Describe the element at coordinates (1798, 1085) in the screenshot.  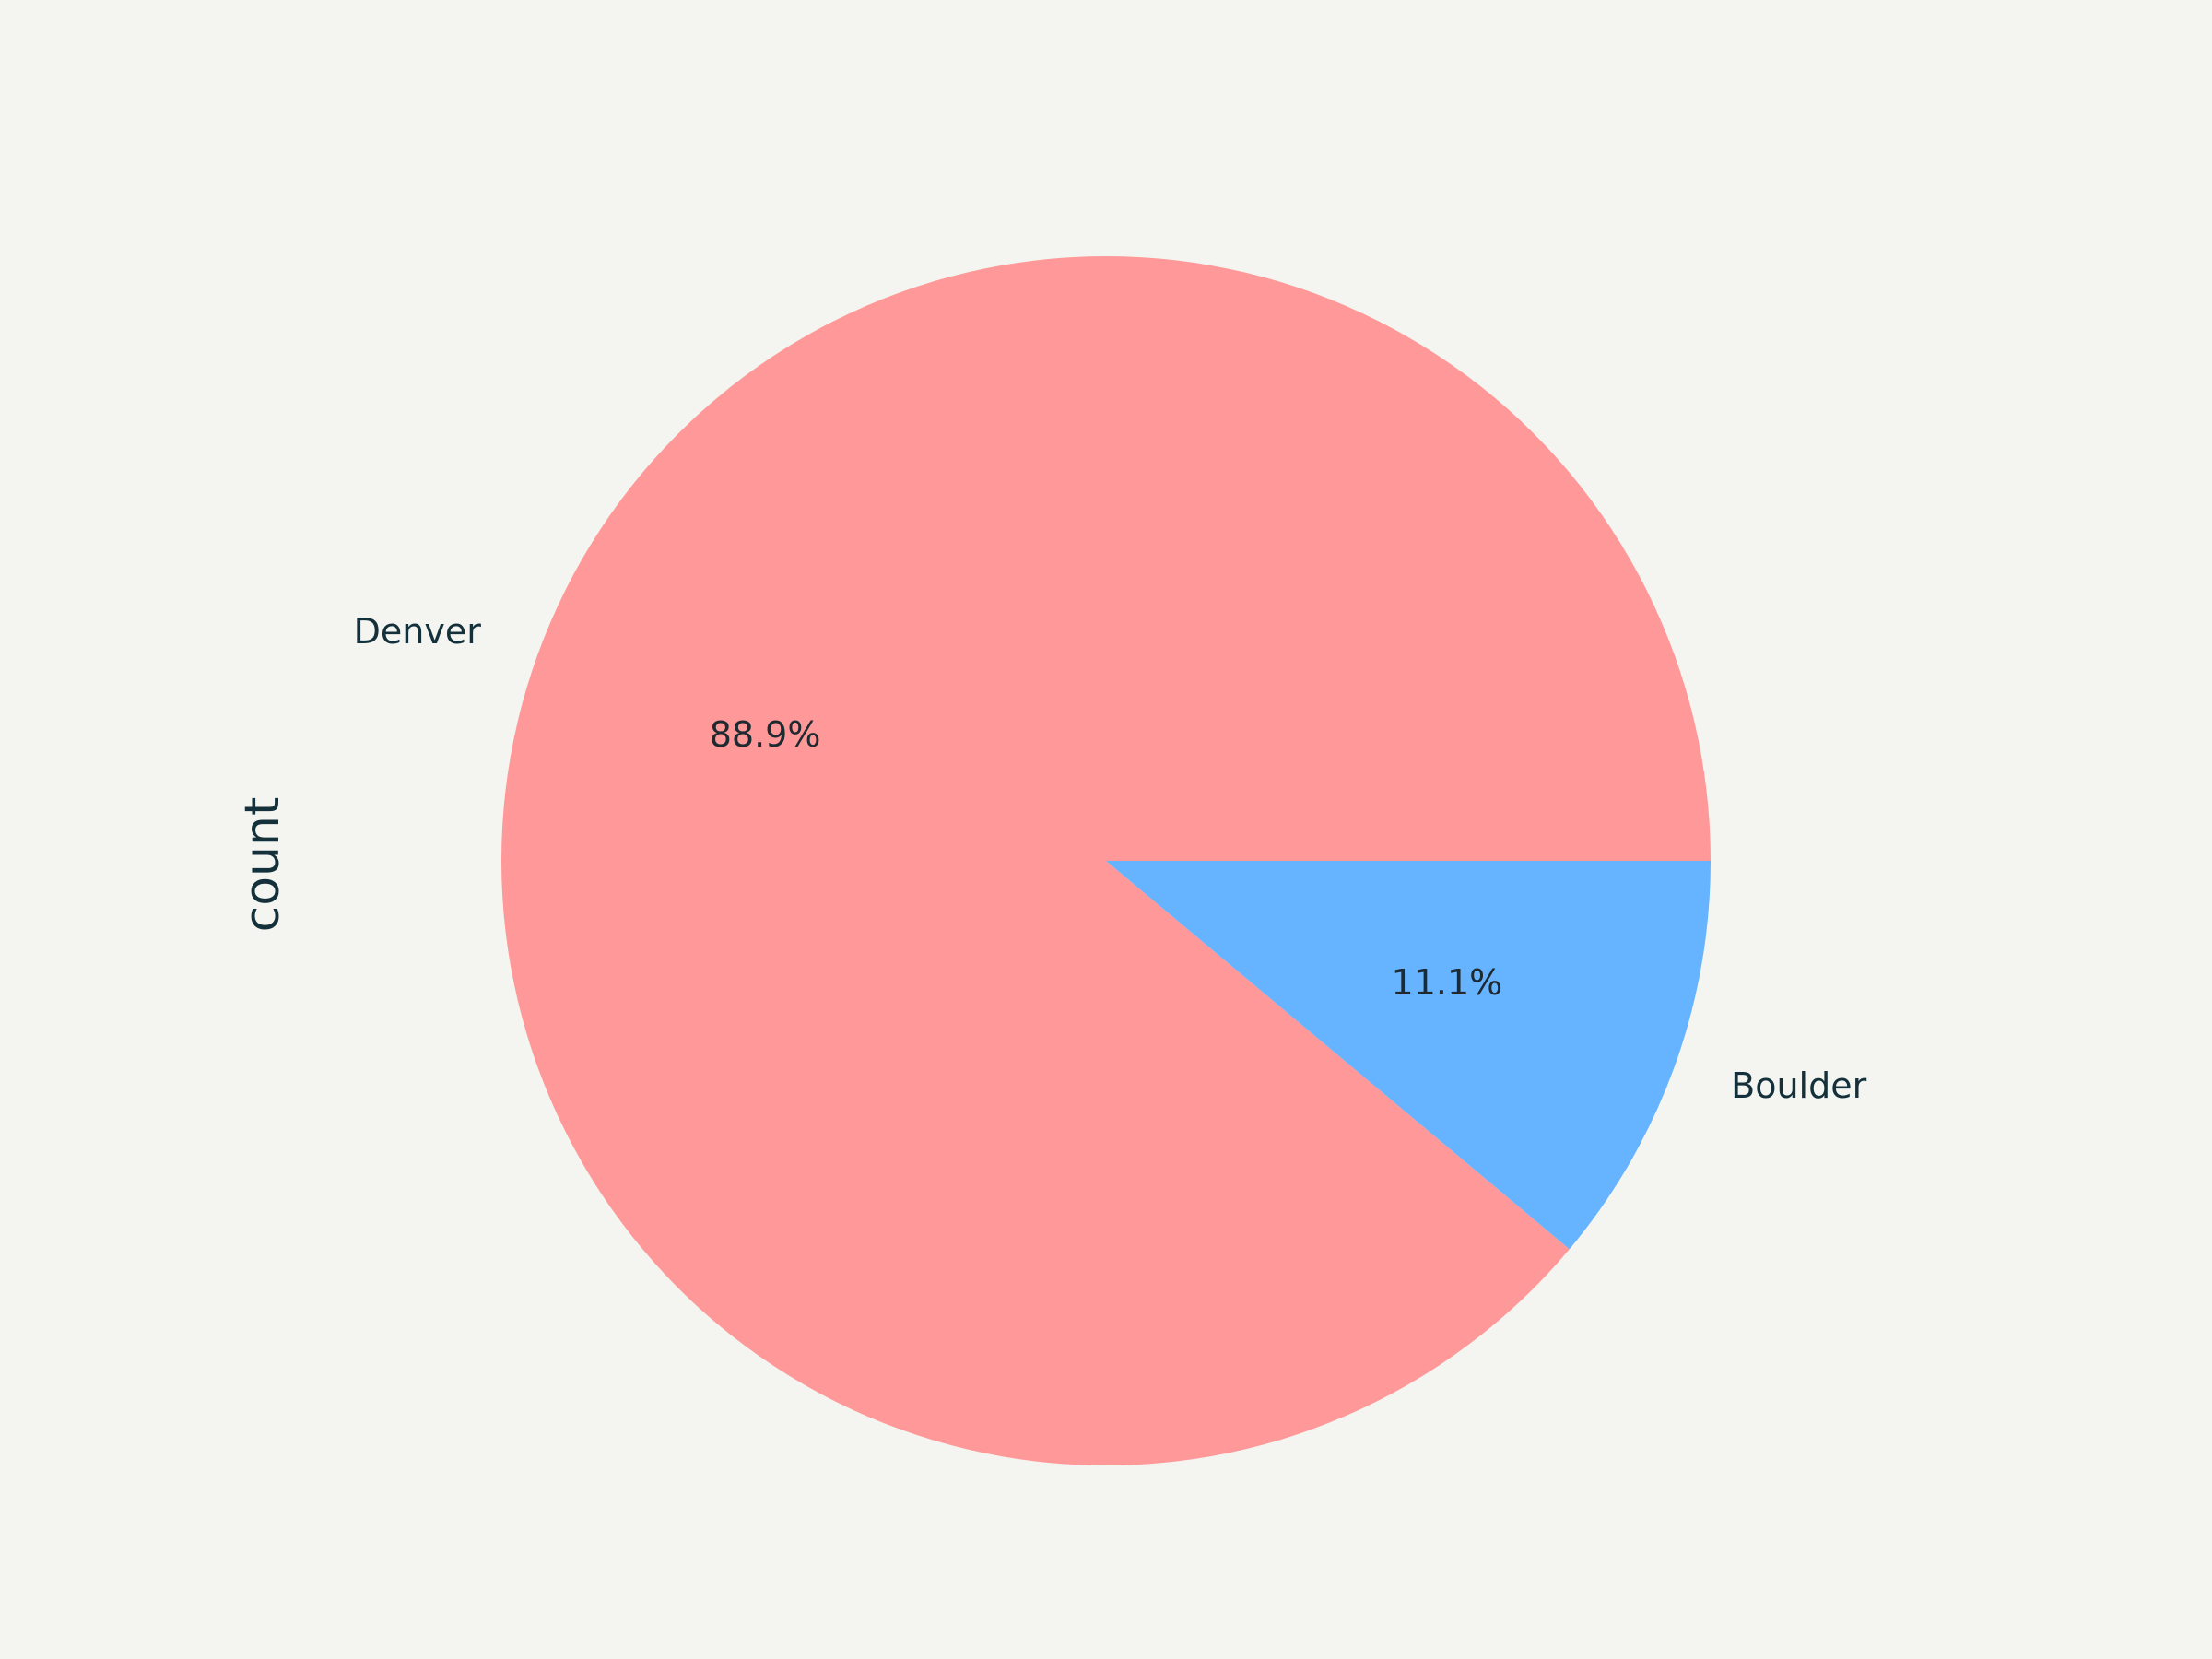
I see `slice-label-boulder: Boulder` at that location.